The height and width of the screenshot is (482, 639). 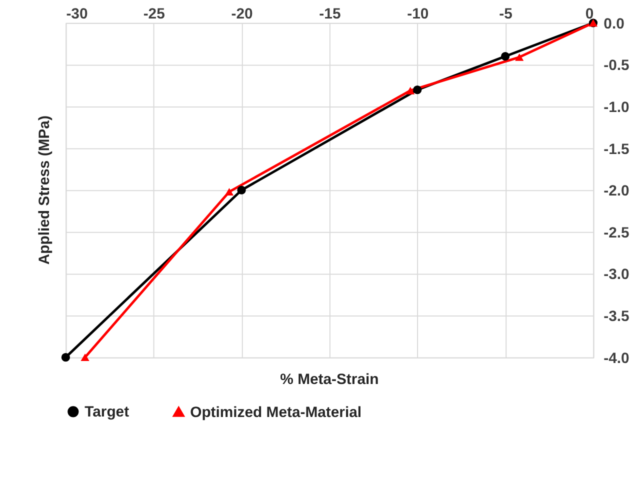 I want to click on y-tick-label: -2.0, so click(x=617, y=191).